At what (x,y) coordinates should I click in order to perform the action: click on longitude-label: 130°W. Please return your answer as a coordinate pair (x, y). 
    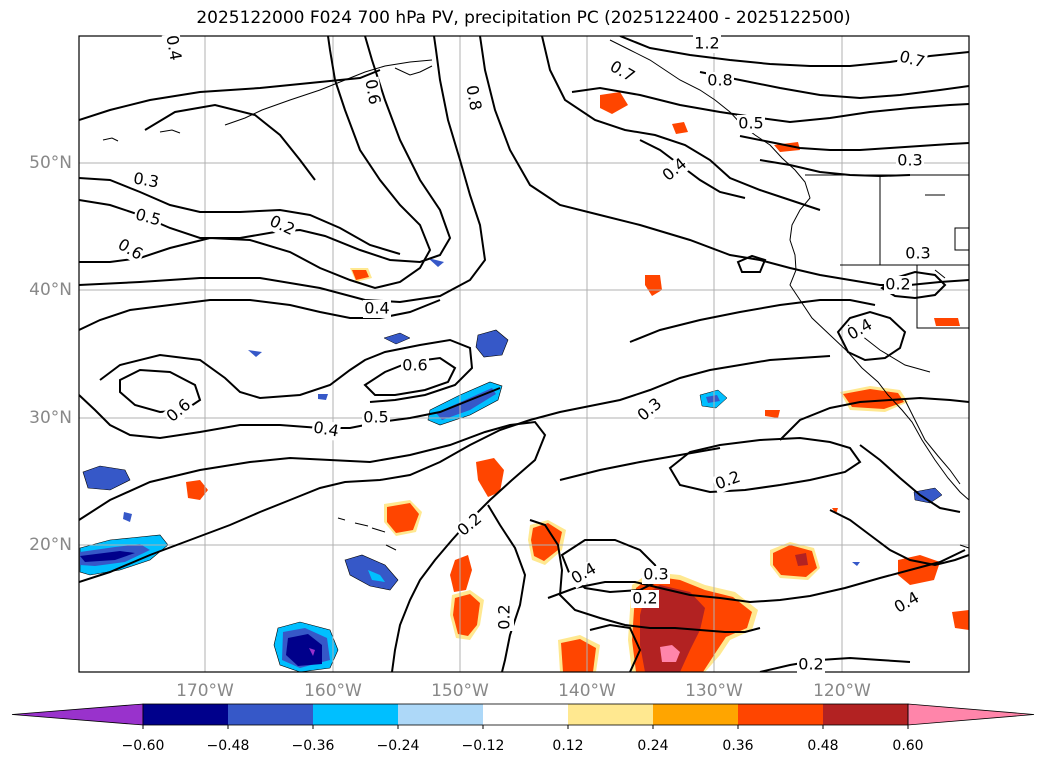
    Looking at the image, I should click on (714, 691).